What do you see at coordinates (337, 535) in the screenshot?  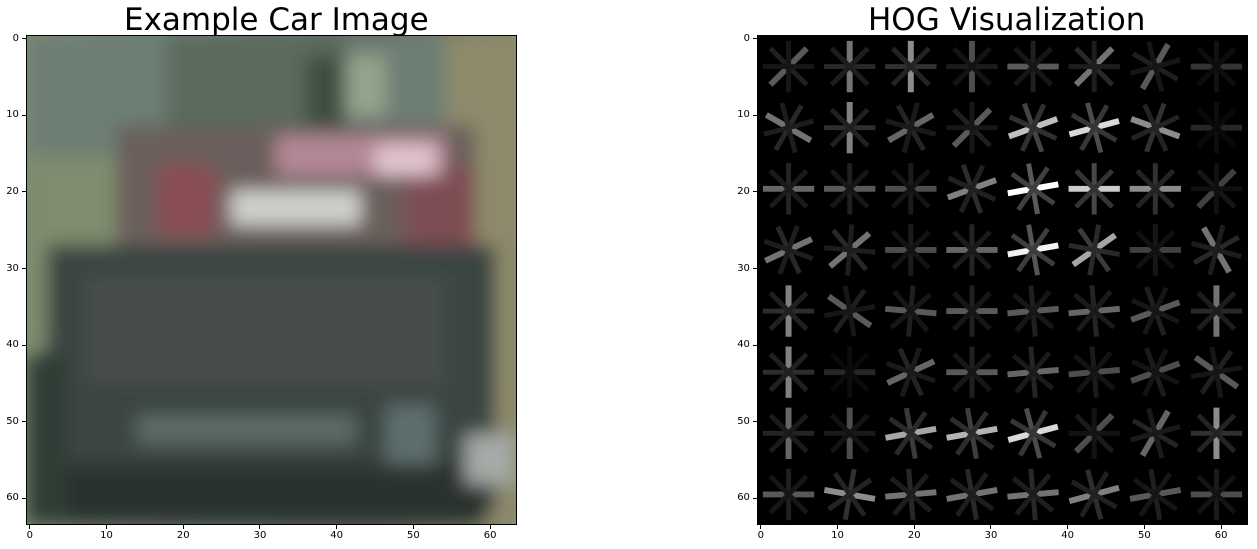 I see `x-tick-label: 40` at bounding box center [337, 535].